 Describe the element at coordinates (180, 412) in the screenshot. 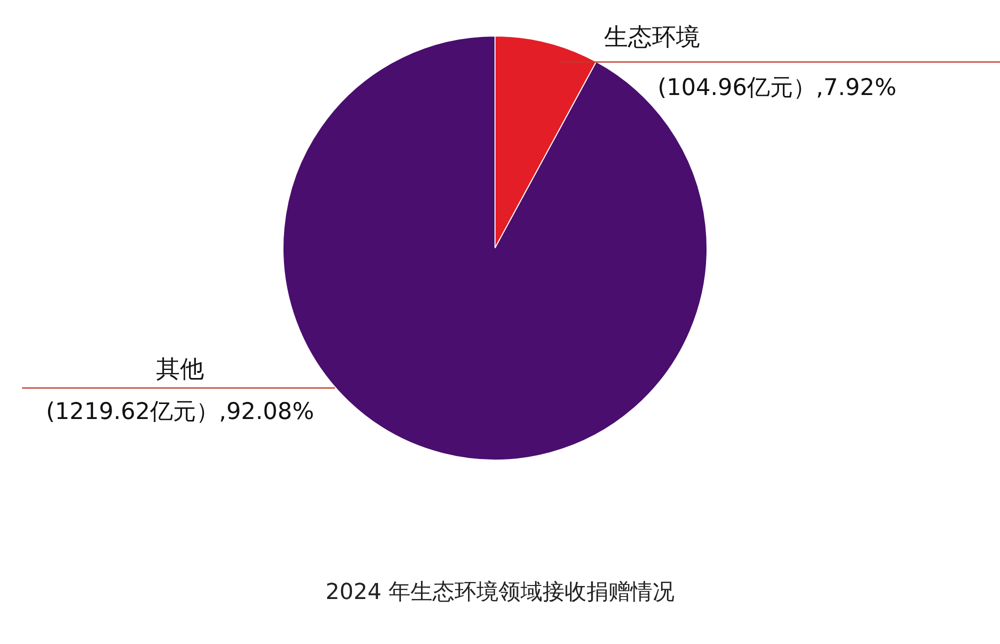

I see `data-label: (1219.62亿元）,92.08%` at that location.